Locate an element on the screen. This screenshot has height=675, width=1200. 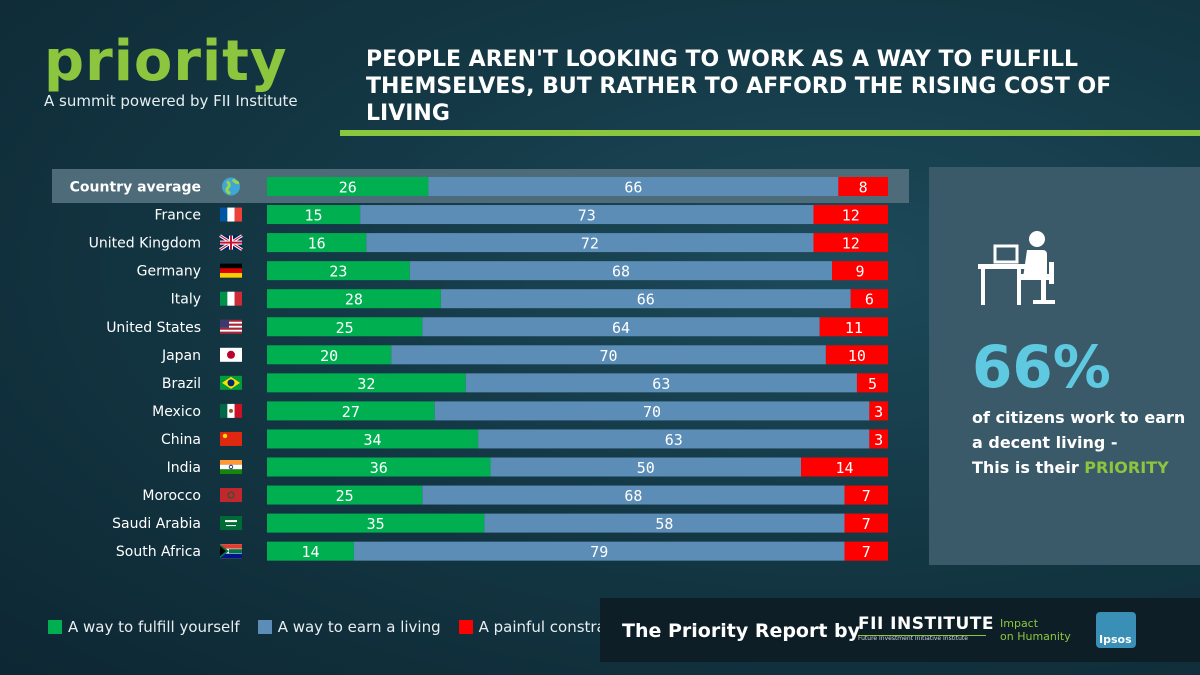
data-label: 6 is located at coordinates (869, 300).